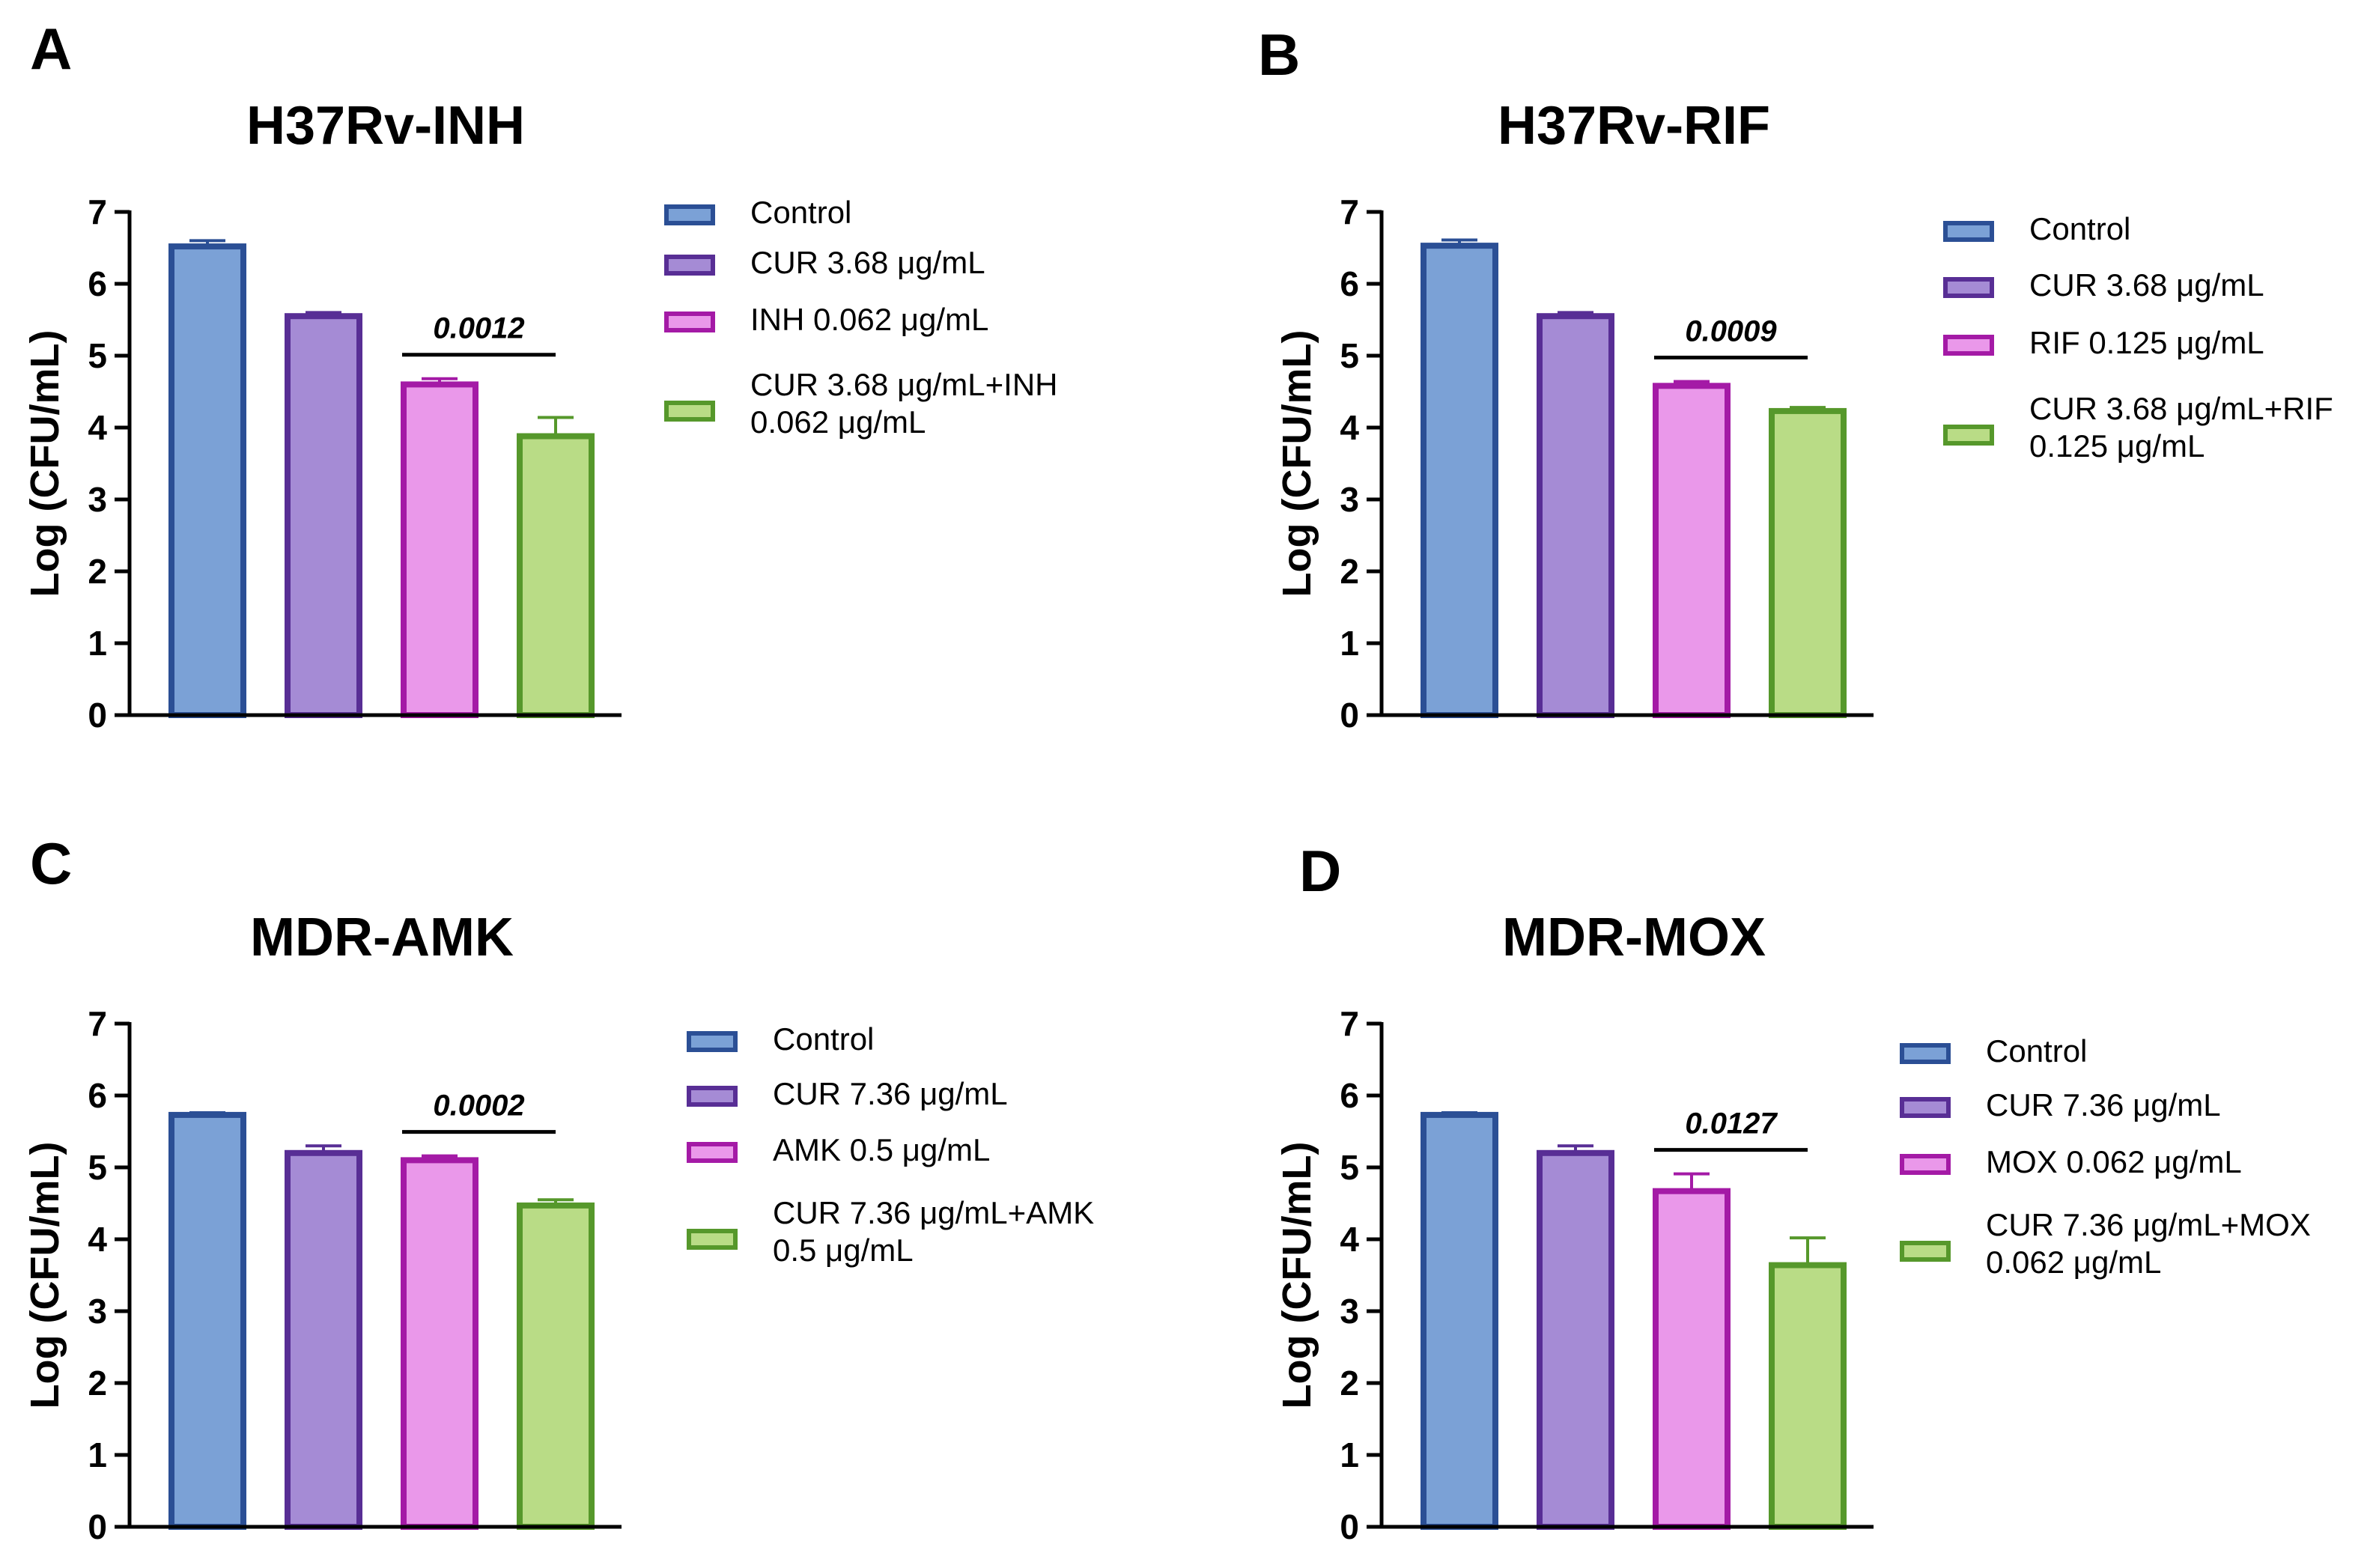 This screenshot has width=2373, height=1568. What do you see at coordinates (1731, 331) in the screenshot?
I see `p-value-label: 0.0009` at bounding box center [1731, 331].